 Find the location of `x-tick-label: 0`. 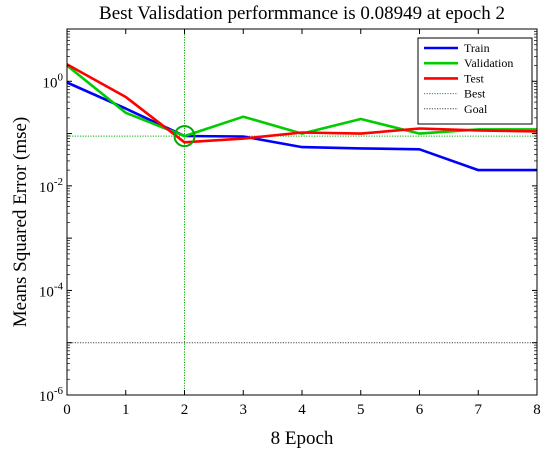

x-tick-label: 0 is located at coordinates (67, 410).